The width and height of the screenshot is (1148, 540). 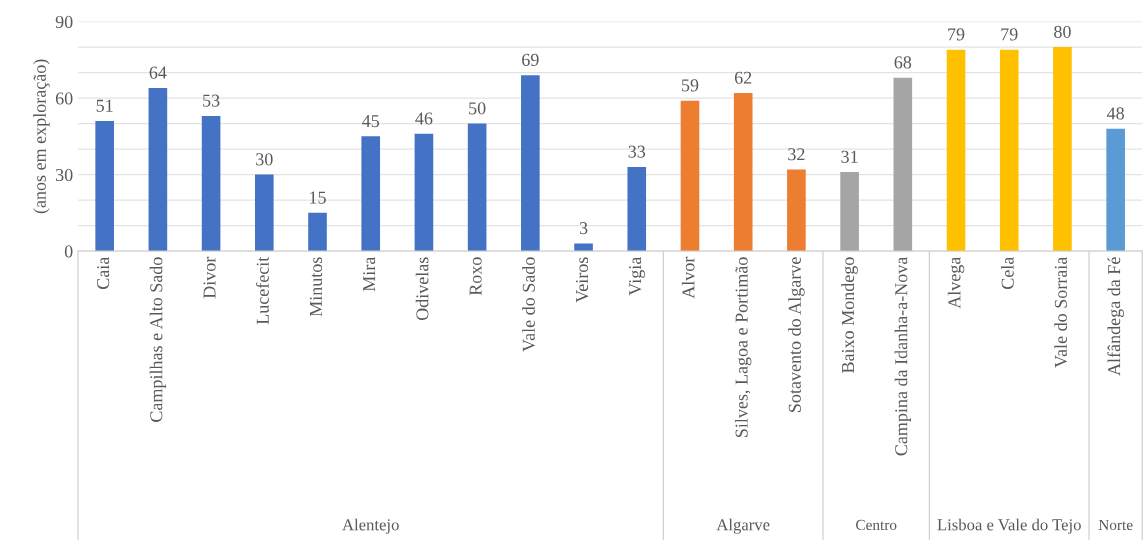 What do you see at coordinates (158, 339) in the screenshot?
I see `x-tick-label: Campilhas e Alto Sado` at bounding box center [158, 339].